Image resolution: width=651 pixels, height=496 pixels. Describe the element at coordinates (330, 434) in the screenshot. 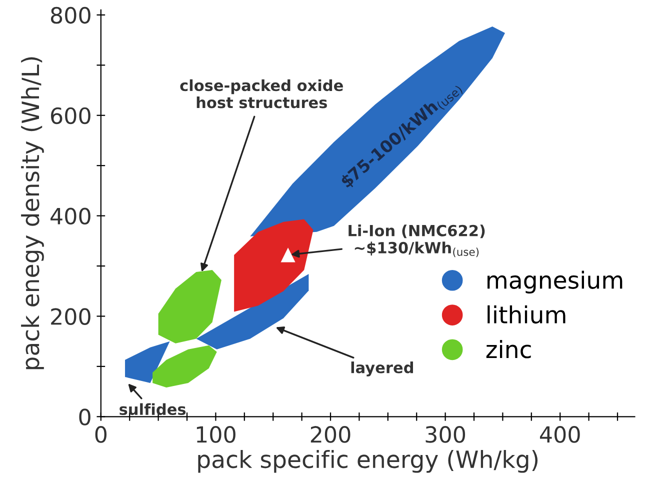

I see `x-tick-label: 200` at that location.